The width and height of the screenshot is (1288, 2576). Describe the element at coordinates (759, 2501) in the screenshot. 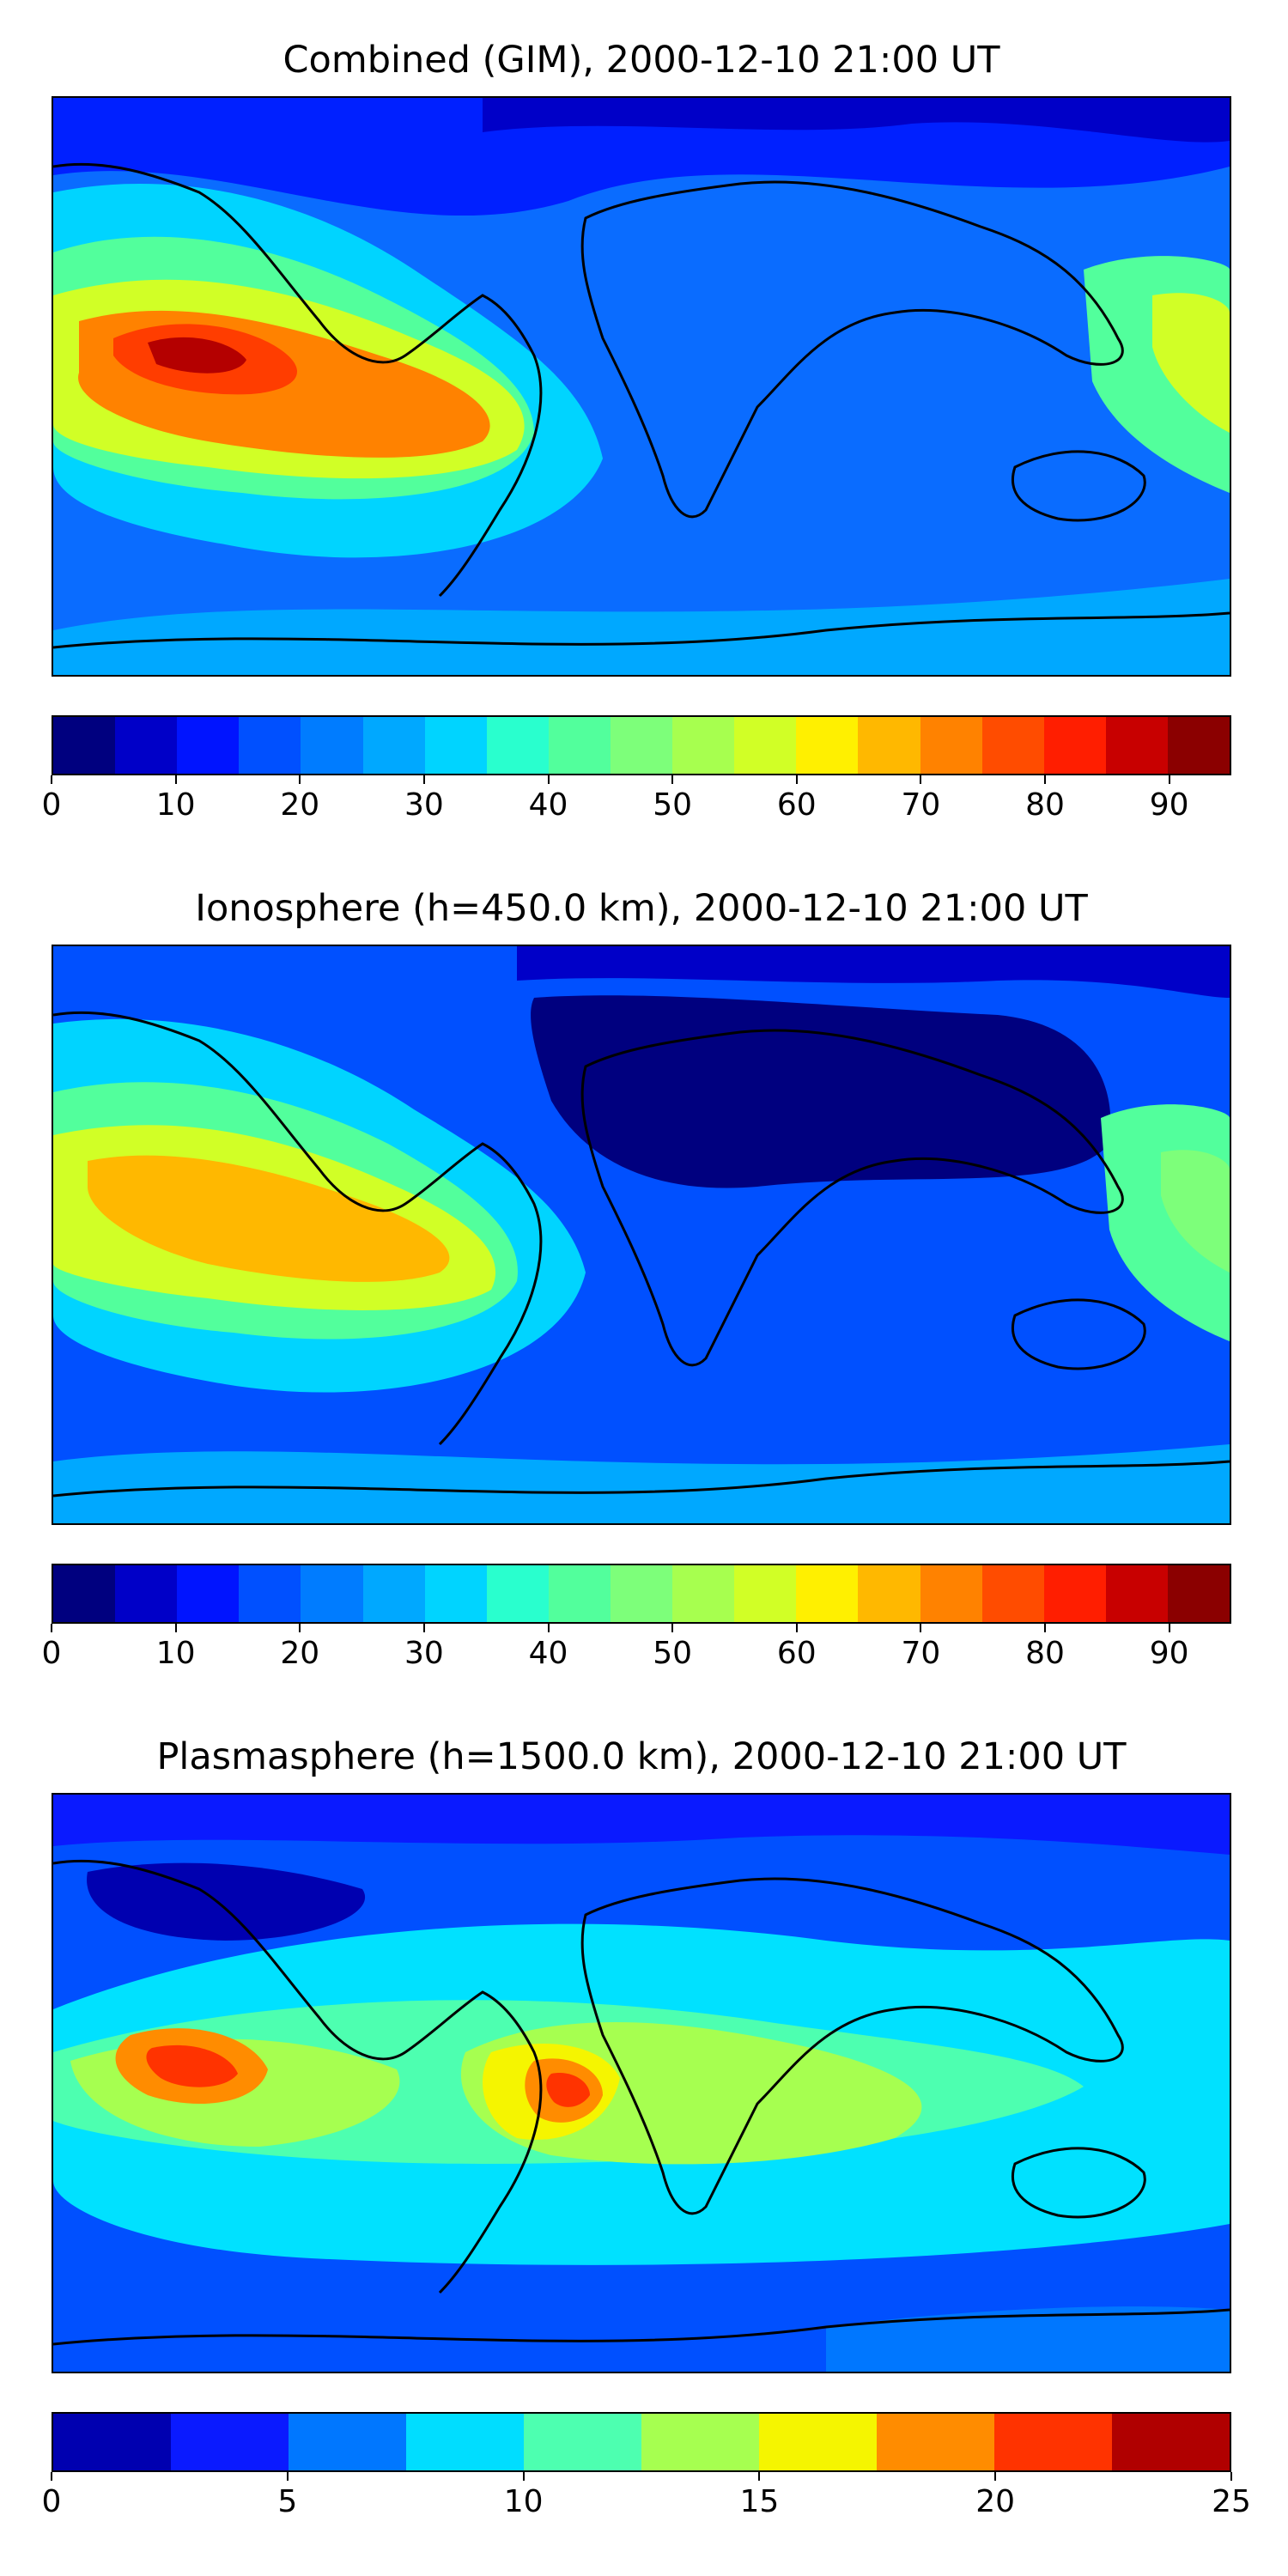

I see `colorbar-tick-label: 15` at that location.